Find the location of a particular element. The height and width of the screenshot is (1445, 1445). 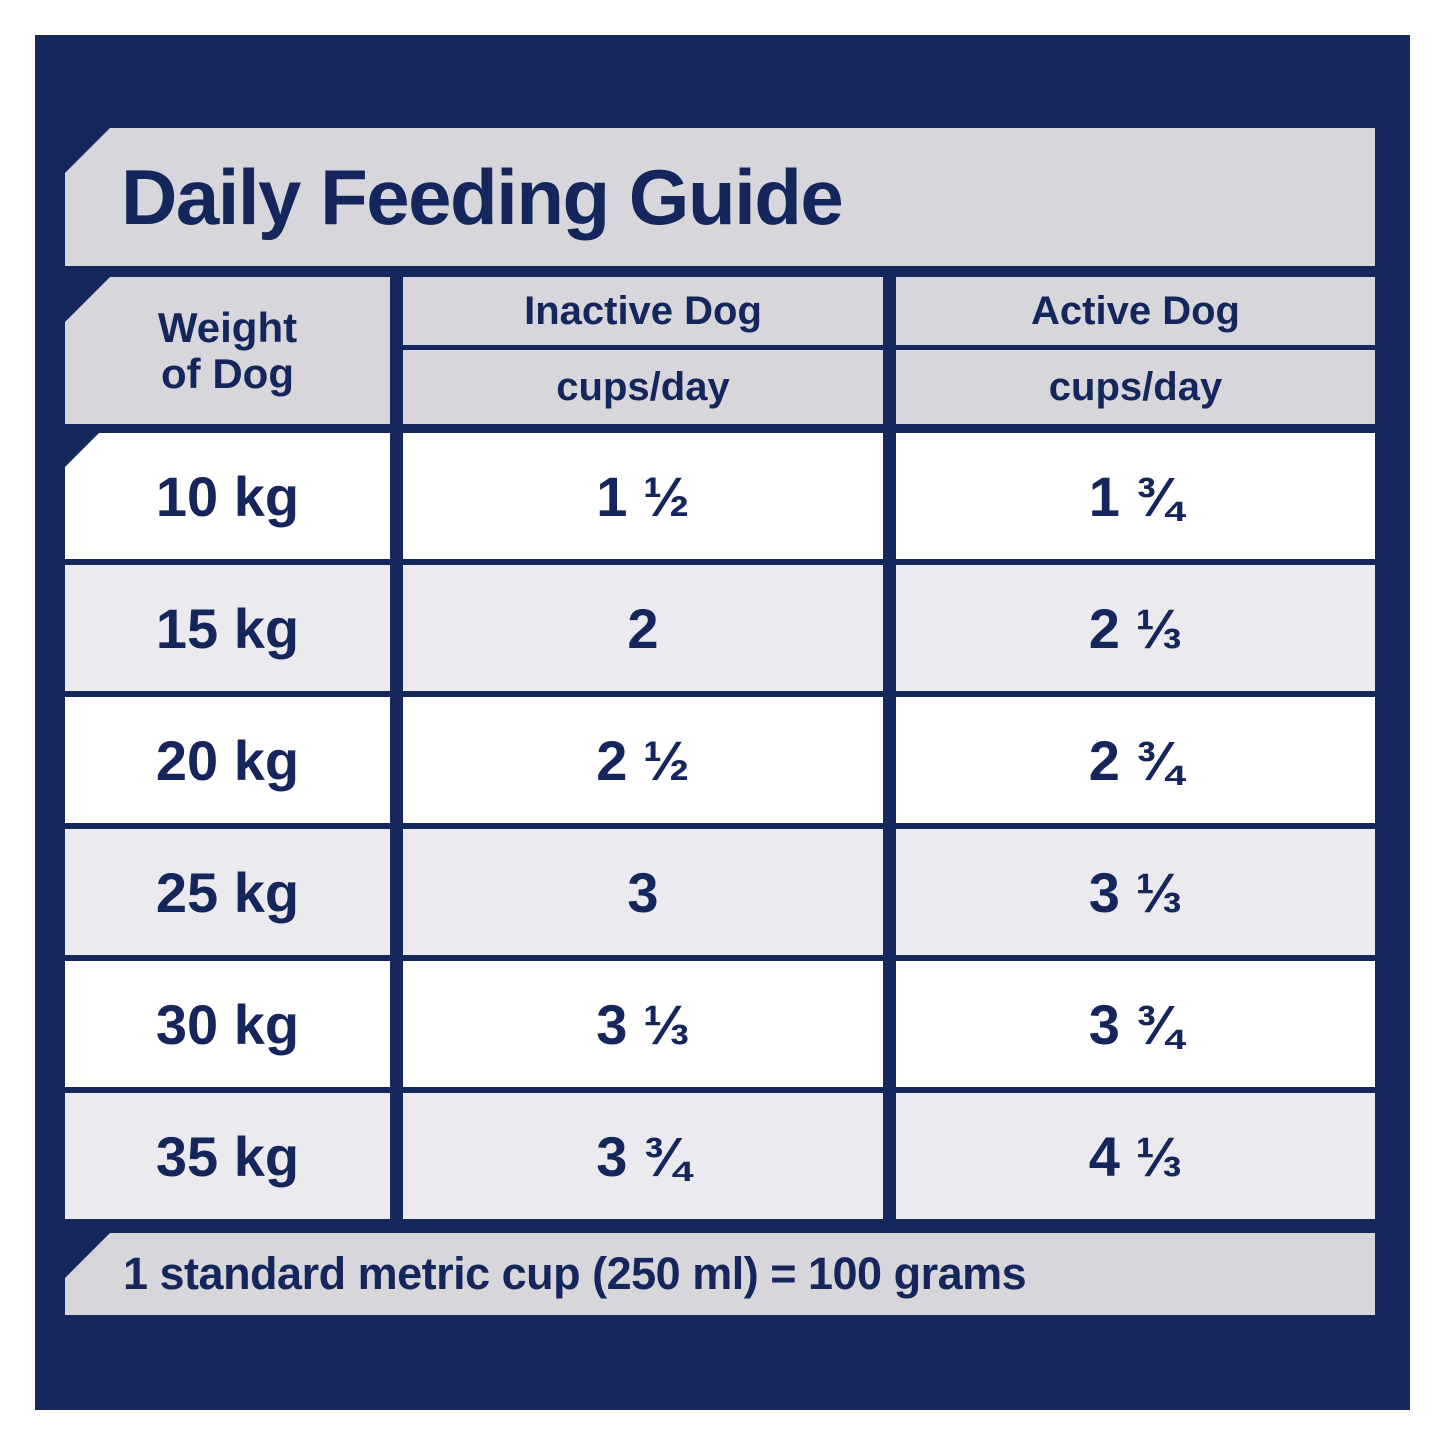

weight-cell: 20 kg is located at coordinates (227, 760).